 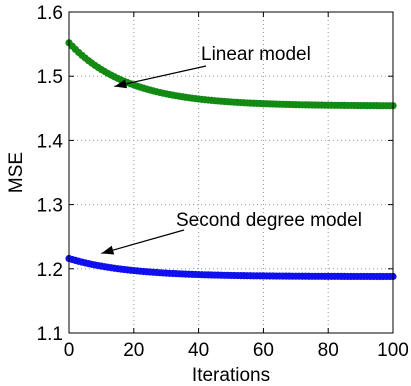 I want to click on annotation-label: Linear model, so click(x=256, y=54).